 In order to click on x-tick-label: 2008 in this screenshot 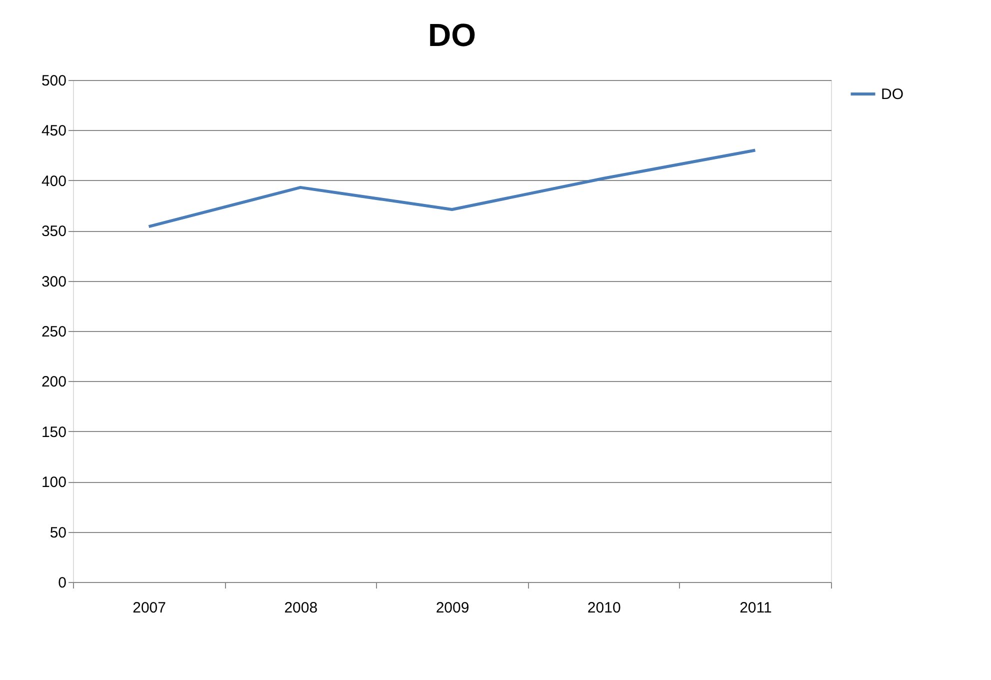, I will do `click(301, 608)`.